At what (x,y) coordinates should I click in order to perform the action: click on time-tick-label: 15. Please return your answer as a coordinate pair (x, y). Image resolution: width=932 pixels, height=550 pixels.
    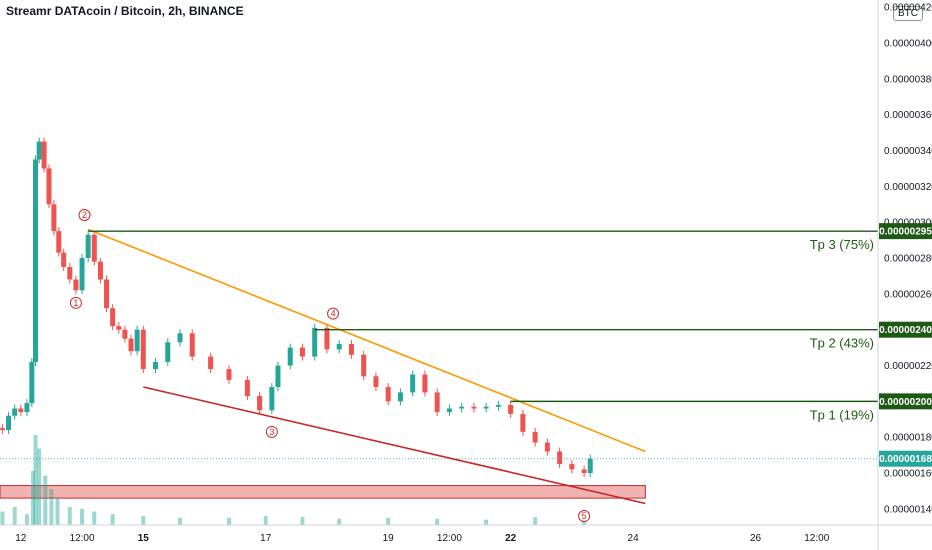
    Looking at the image, I should click on (144, 538).